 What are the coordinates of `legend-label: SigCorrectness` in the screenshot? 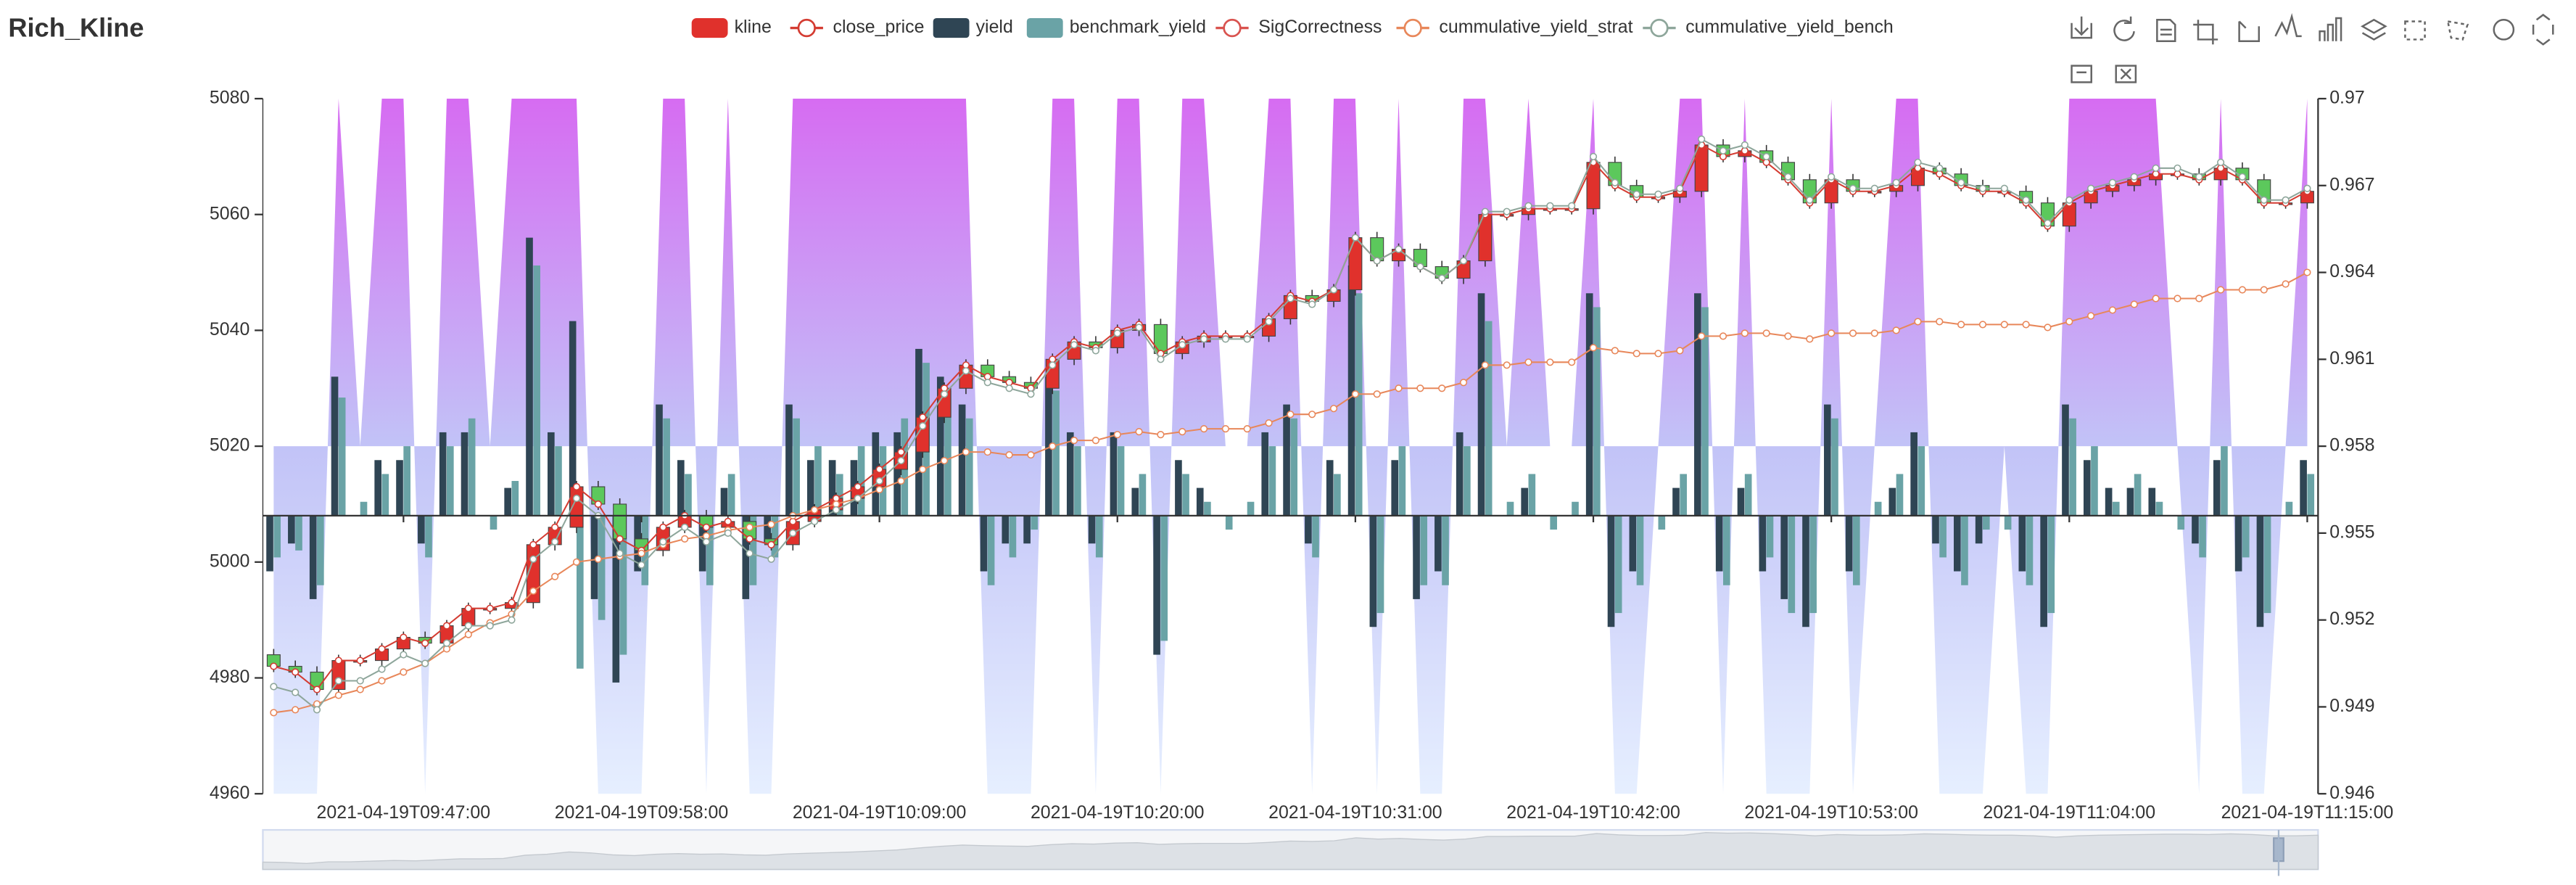 It's located at (1320, 27).